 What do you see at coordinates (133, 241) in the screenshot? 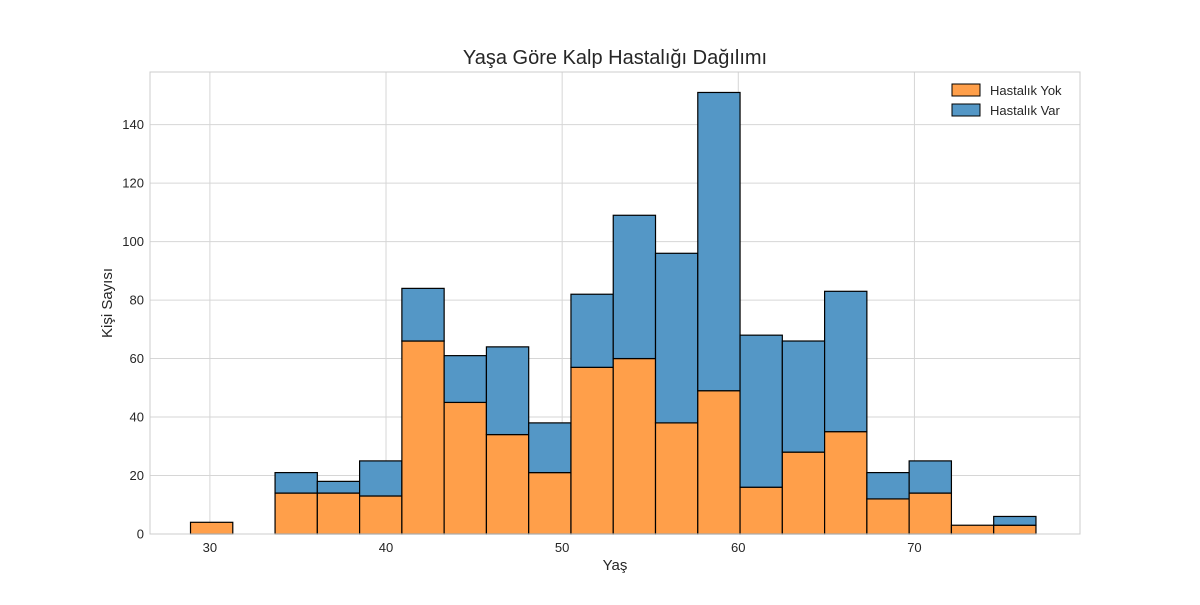
I see `y-tick-label: 100` at bounding box center [133, 241].